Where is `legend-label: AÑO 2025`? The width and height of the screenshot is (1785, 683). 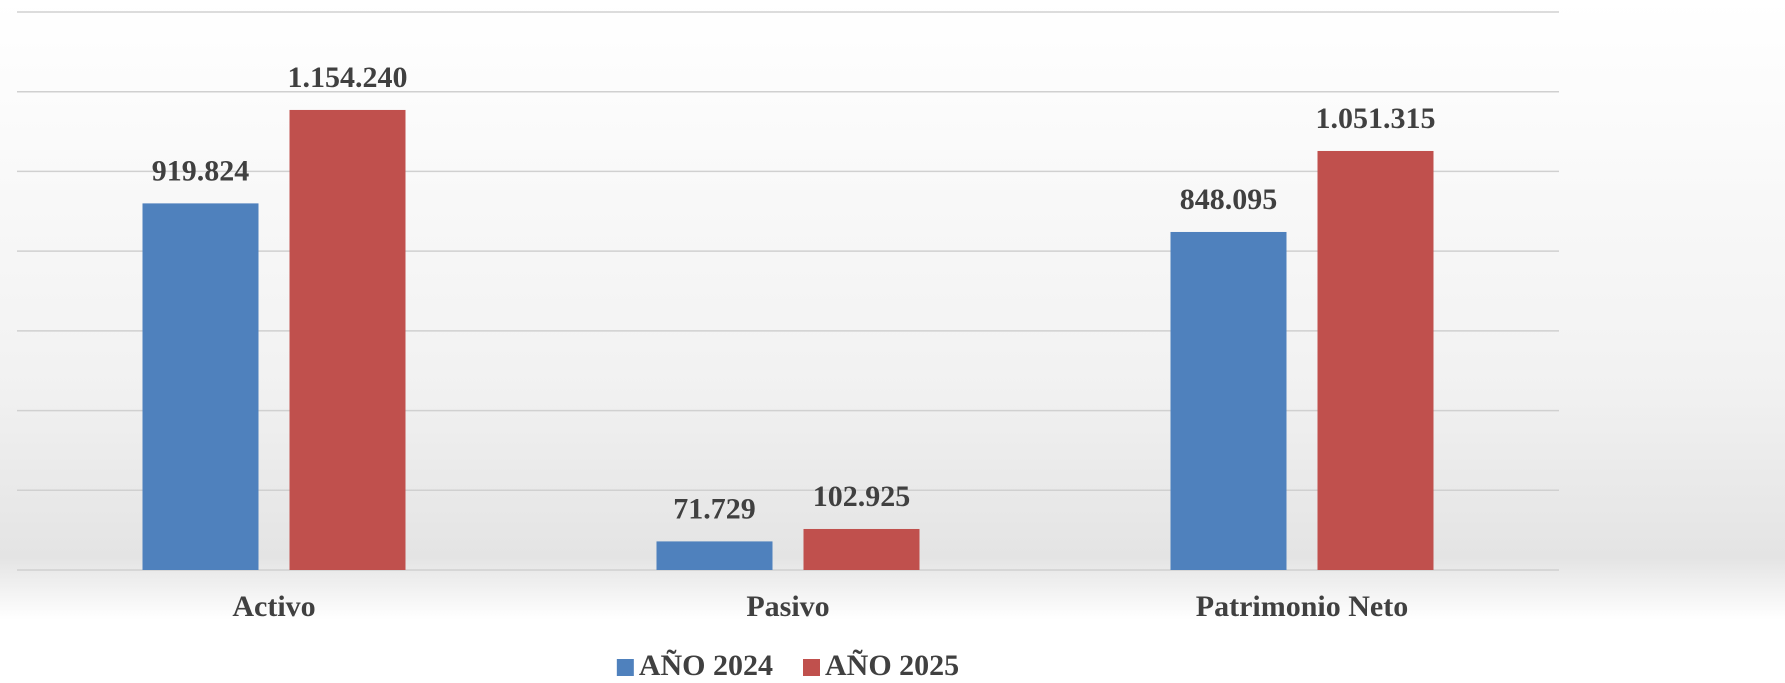 legend-label: AÑO 2025 is located at coordinates (892, 665).